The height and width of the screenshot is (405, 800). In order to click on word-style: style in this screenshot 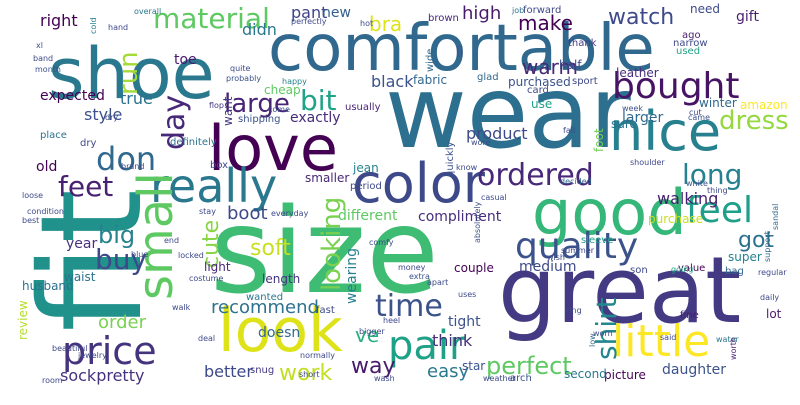, I will do `click(103, 114)`.